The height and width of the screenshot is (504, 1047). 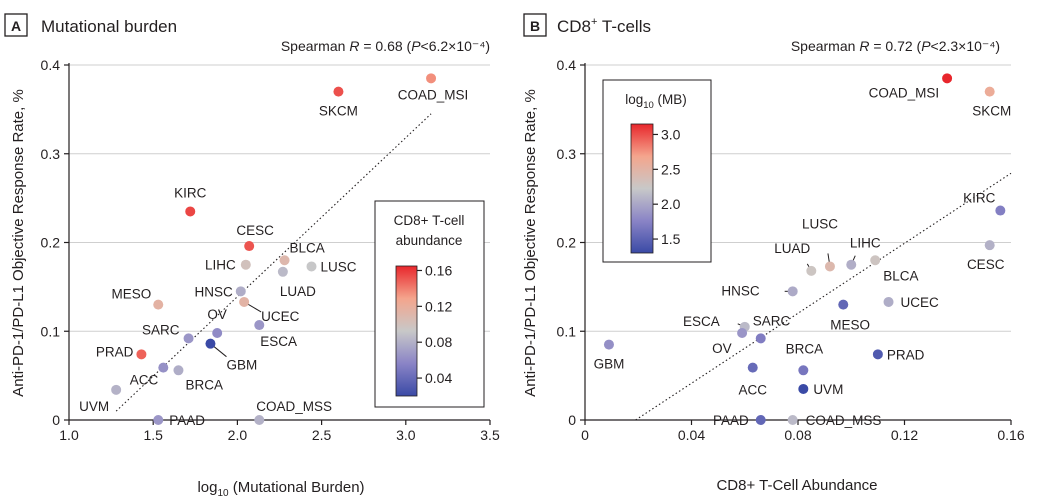 I want to click on panel-a-colorbar-frame, so click(x=429, y=304).